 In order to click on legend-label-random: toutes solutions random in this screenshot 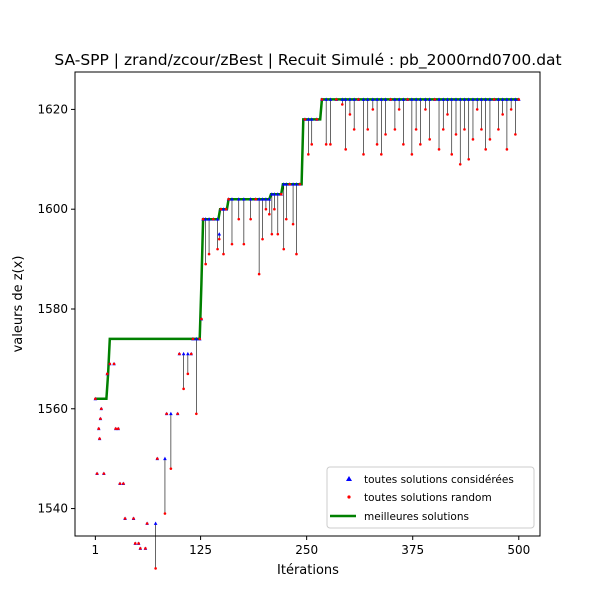, I will do `click(428, 498)`.